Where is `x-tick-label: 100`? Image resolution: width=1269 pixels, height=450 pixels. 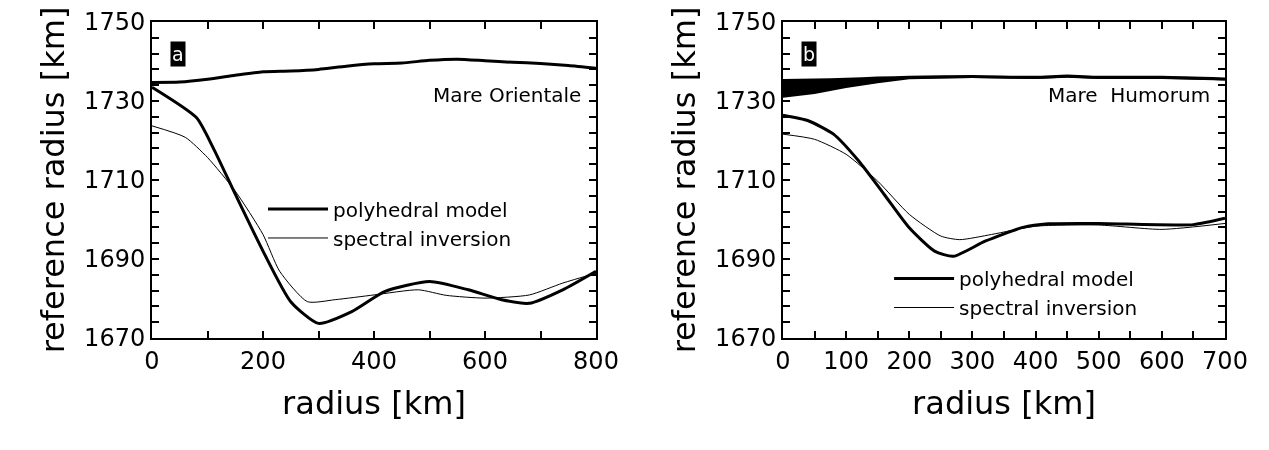
x-tick-label: 100 is located at coordinates (846, 360).